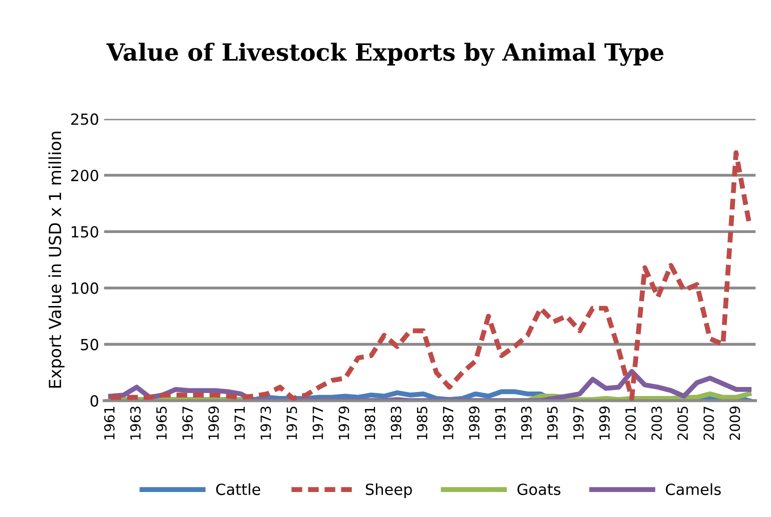  What do you see at coordinates (84, 176) in the screenshot?
I see `y-tick-label: 200` at bounding box center [84, 176].